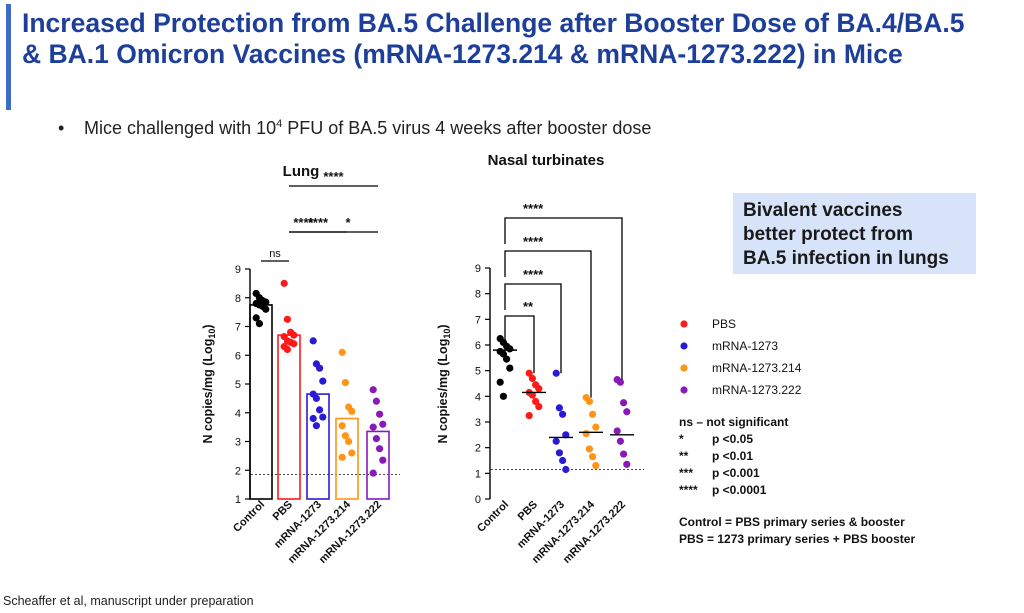 The image size is (1024, 613). What do you see at coordinates (519, 344) in the screenshot?
I see `significance-bracket` at bounding box center [519, 344].